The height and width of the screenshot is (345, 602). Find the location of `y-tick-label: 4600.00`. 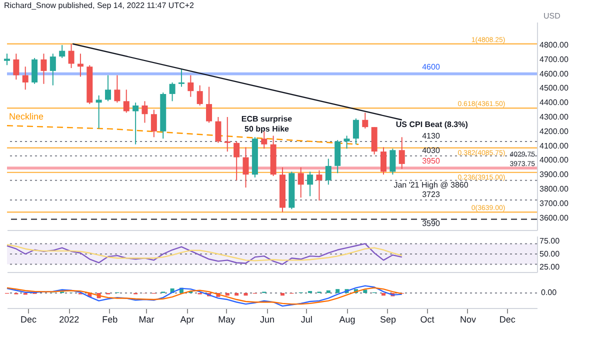

y-tick-label: 4600.00 is located at coordinates (554, 73).